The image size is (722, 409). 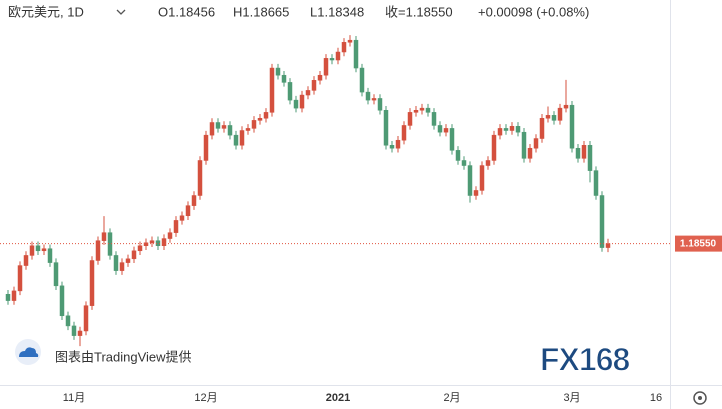 I want to click on header-close: 收=1.18550, so click(x=419, y=11).